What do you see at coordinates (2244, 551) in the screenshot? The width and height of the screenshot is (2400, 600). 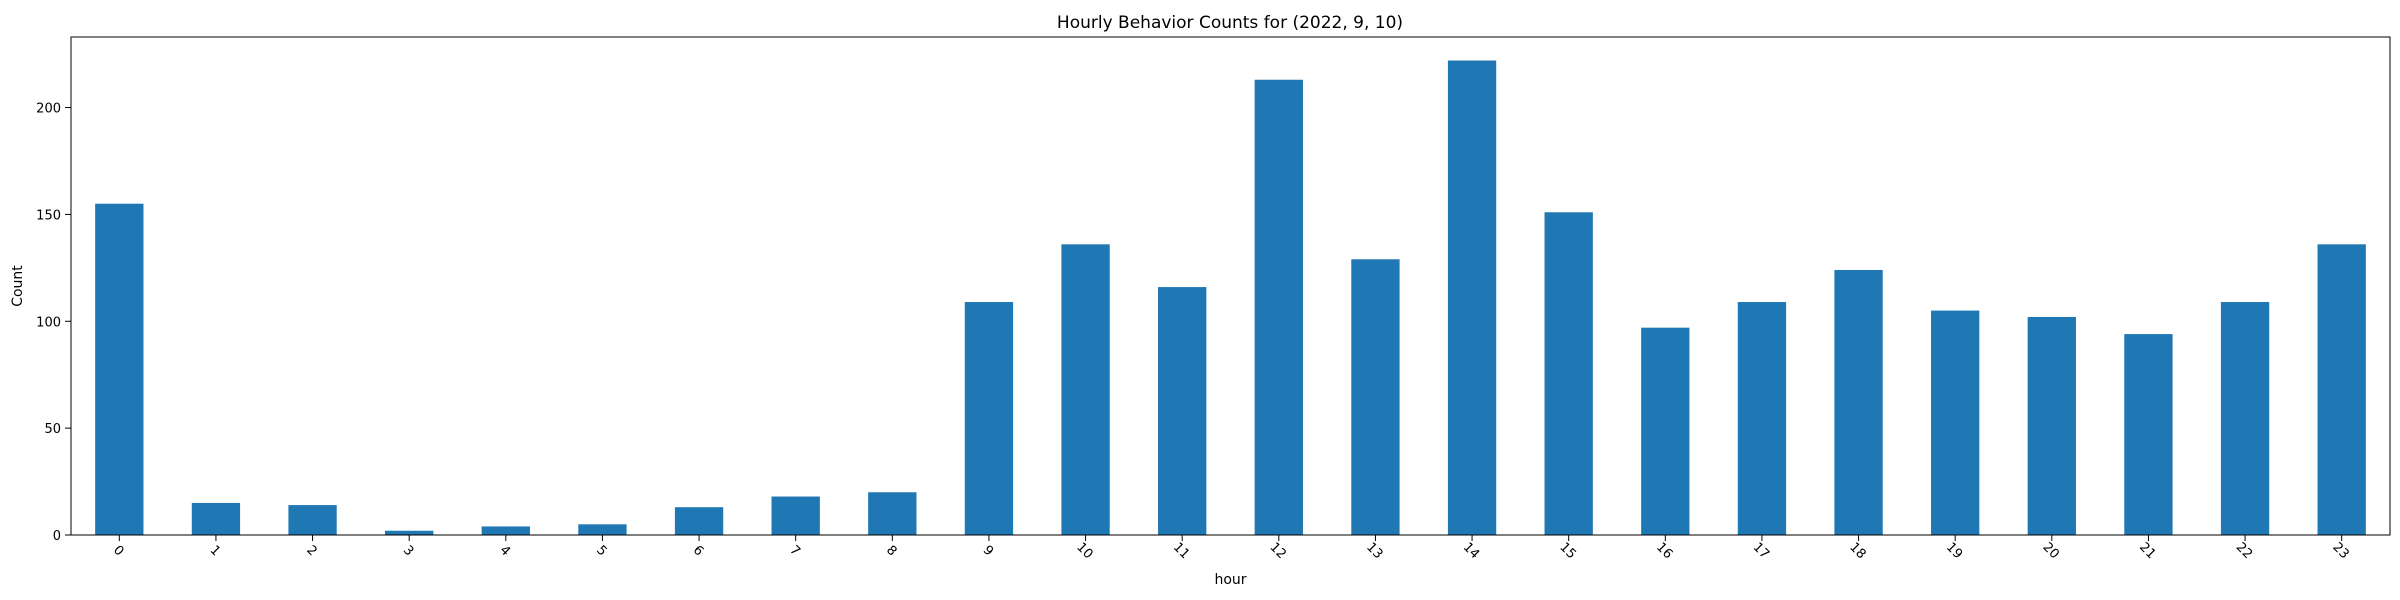 I see `x-tick-label: 22` at bounding box center [2244, 551].